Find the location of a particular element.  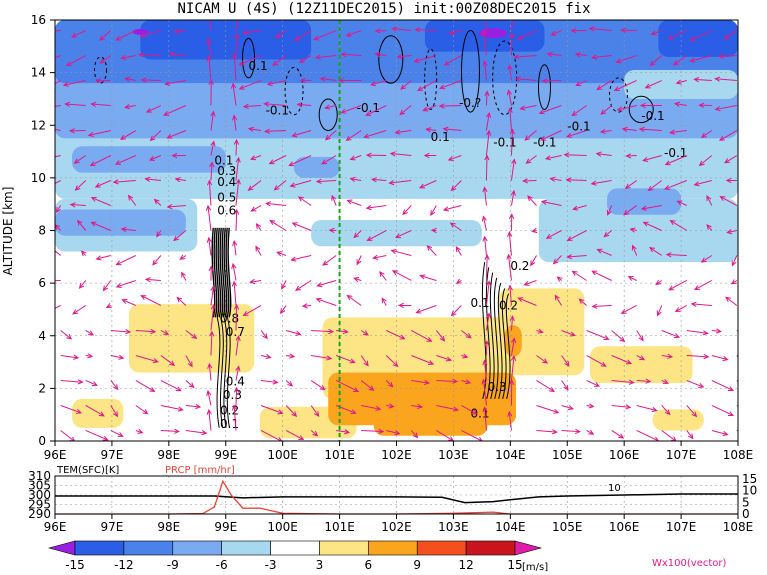

contour-label: 0.1 is located at coordinates (440, 137).